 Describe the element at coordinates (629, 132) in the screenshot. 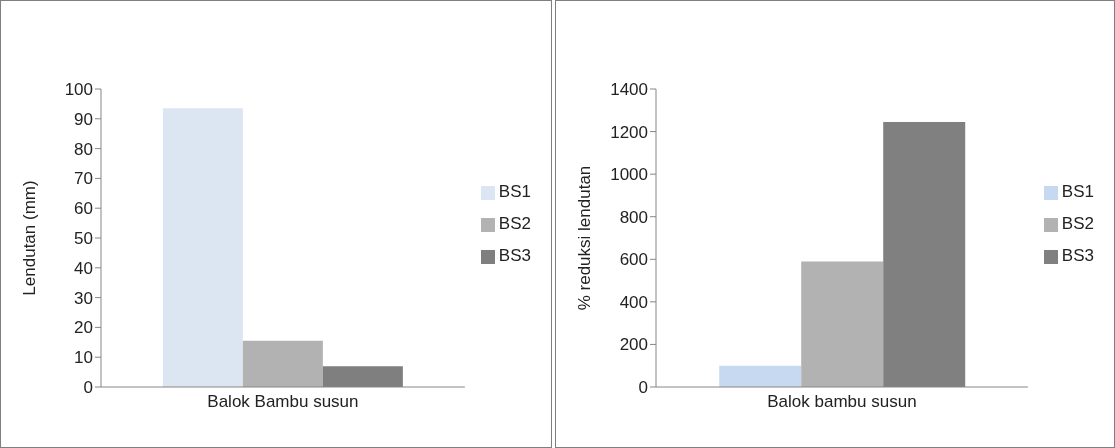

I see `y-tick-label: 1200` at that location.